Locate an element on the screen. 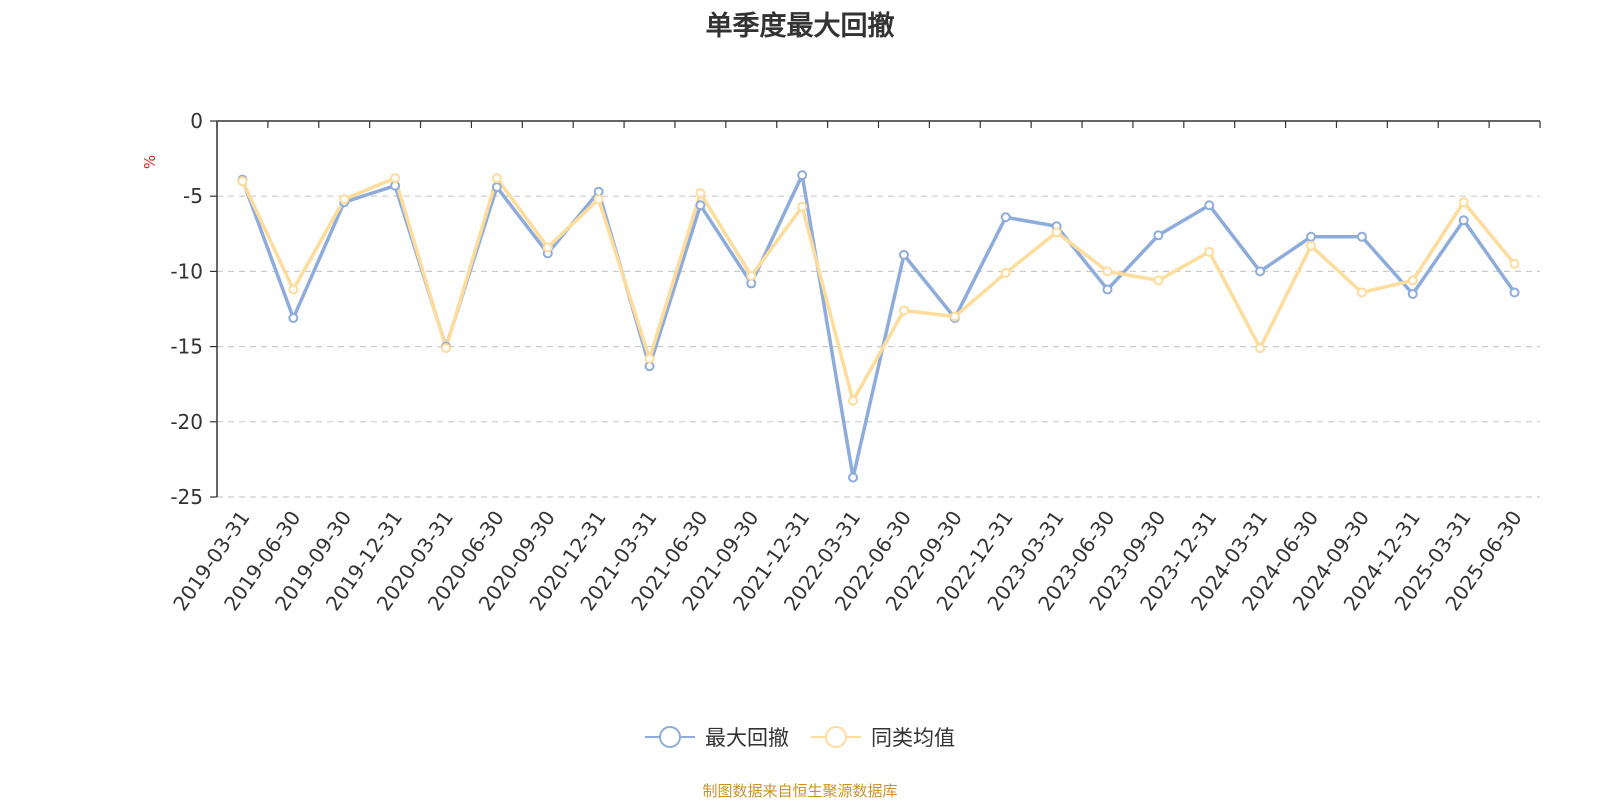  legend: 最大回撤 同类均值 is located at coordinates (800, 737).